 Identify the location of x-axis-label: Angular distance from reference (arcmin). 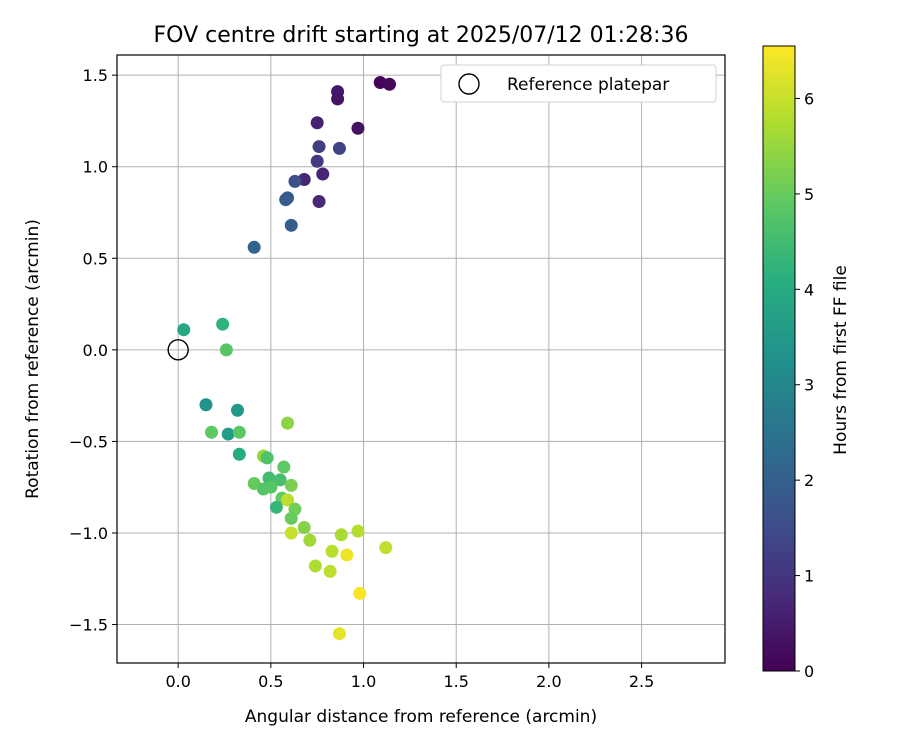
(421, 717).